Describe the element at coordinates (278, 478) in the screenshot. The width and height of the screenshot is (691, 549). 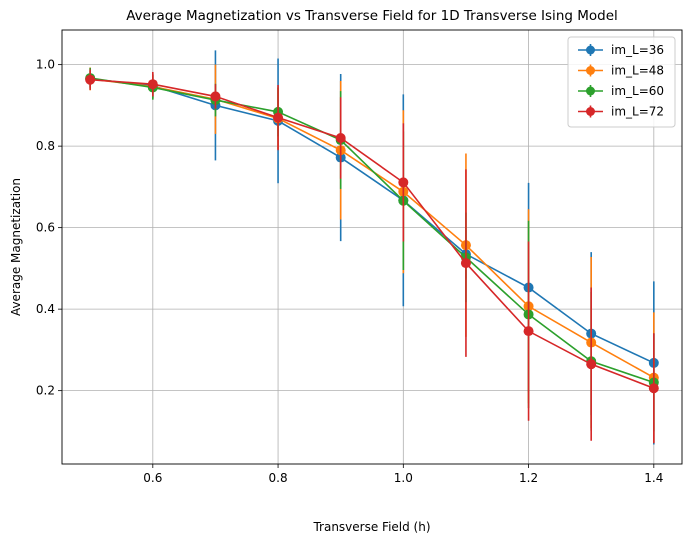
I see `x-tick-label: 0.8` at that location.